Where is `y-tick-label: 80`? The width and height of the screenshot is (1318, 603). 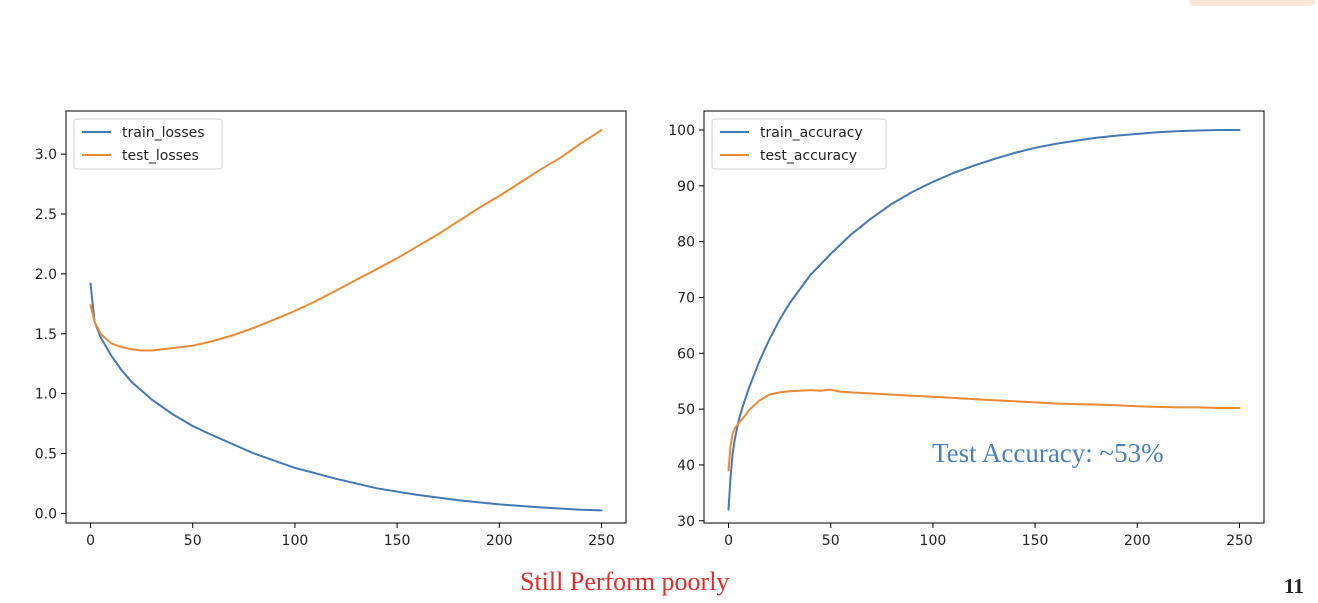
y-tick-label: 80 is located at coordinates (686, 243).